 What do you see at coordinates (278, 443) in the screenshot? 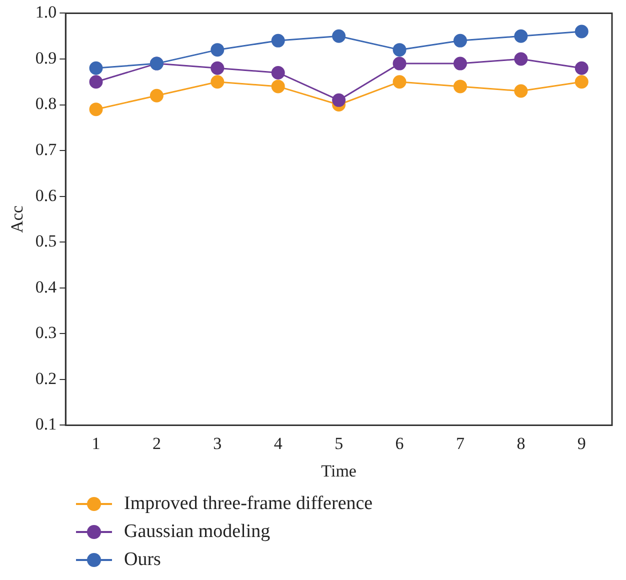
I see `x-tick-label: 4` at bounding box center [278, 443].